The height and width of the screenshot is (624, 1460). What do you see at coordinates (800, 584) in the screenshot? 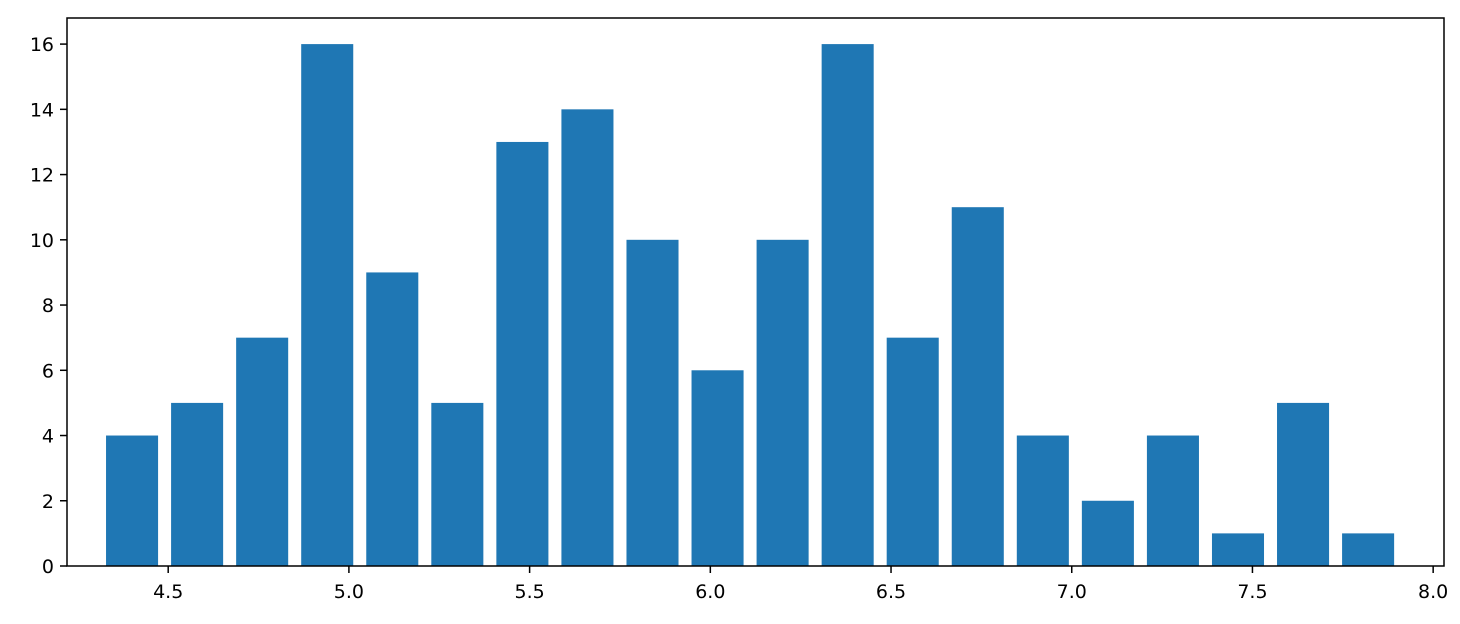
I see `x-axis: 4.5 5.0 5.5 6.0 6.5 7.0 7.5 8.0` at bounding box center [800, 584].